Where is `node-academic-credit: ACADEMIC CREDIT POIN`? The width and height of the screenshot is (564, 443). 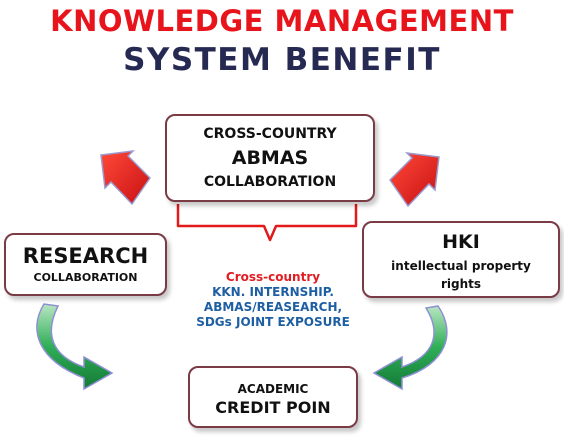
node-academic-credit: ACADEMIC CREDIT POIN is located at coordinates (273, 397).